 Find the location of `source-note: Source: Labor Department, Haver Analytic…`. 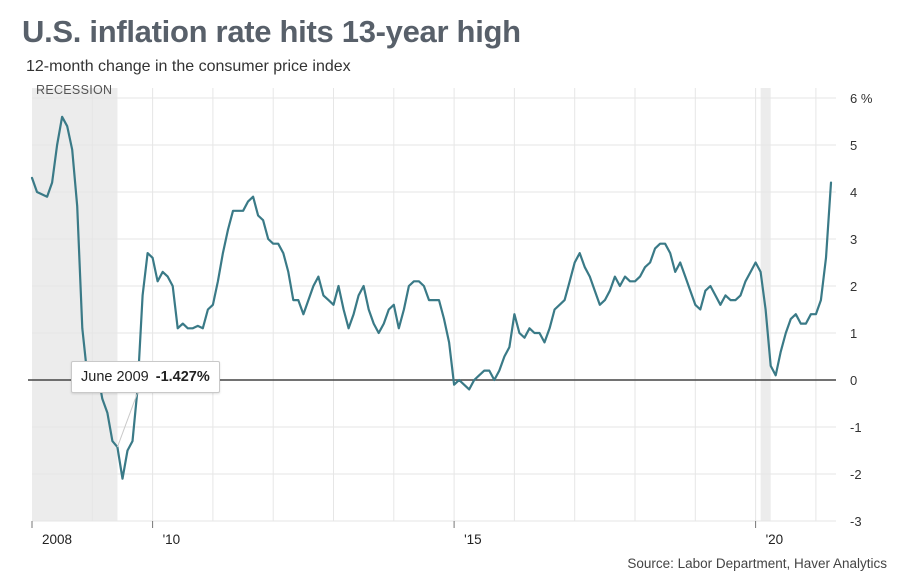

source-note: Source: Labor Department, Haver Analytic… is located at coordinates (757, 563).